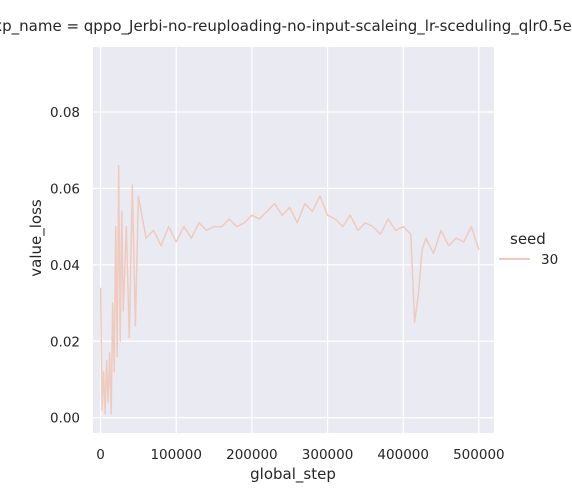 The height and width of the screenshot is (500, 572). Describe the element at coordinates (403, 455) in the screenshot. I see `x-tick-label: 400000` at that location.